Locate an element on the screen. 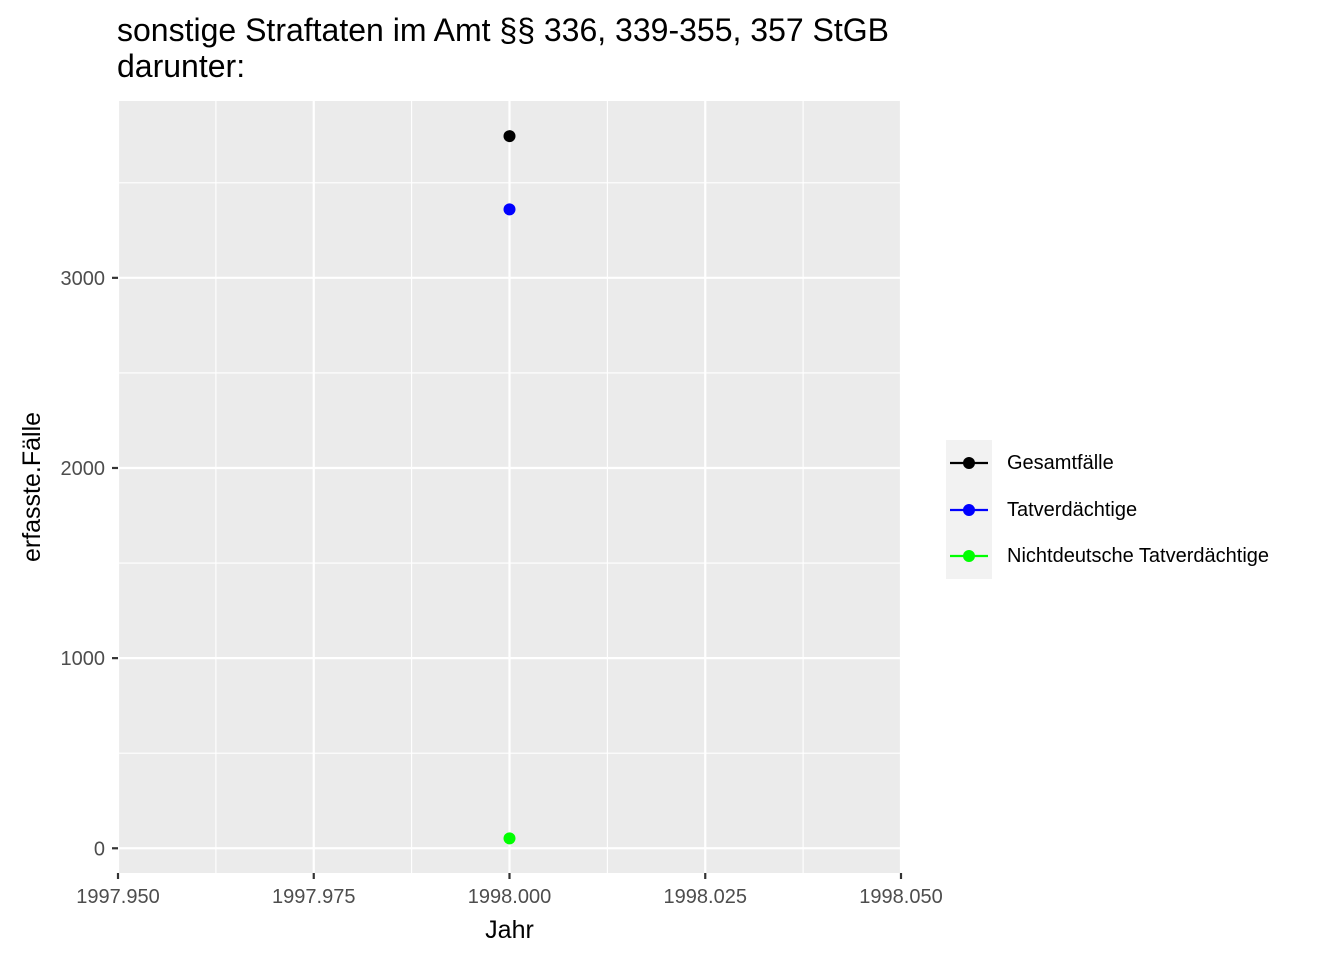 This screenshot has height=960, width=1344. y-axis-title: erfasste.Fälle is located at coordinates (32, 487).